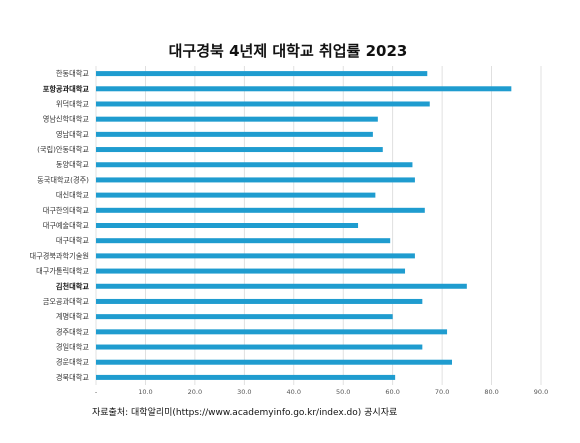 This screenshot has height=443, width=580. Describe the element at coordinates (72, 240) in the screenshot. I see `category-label: 대구대학교` at that location.